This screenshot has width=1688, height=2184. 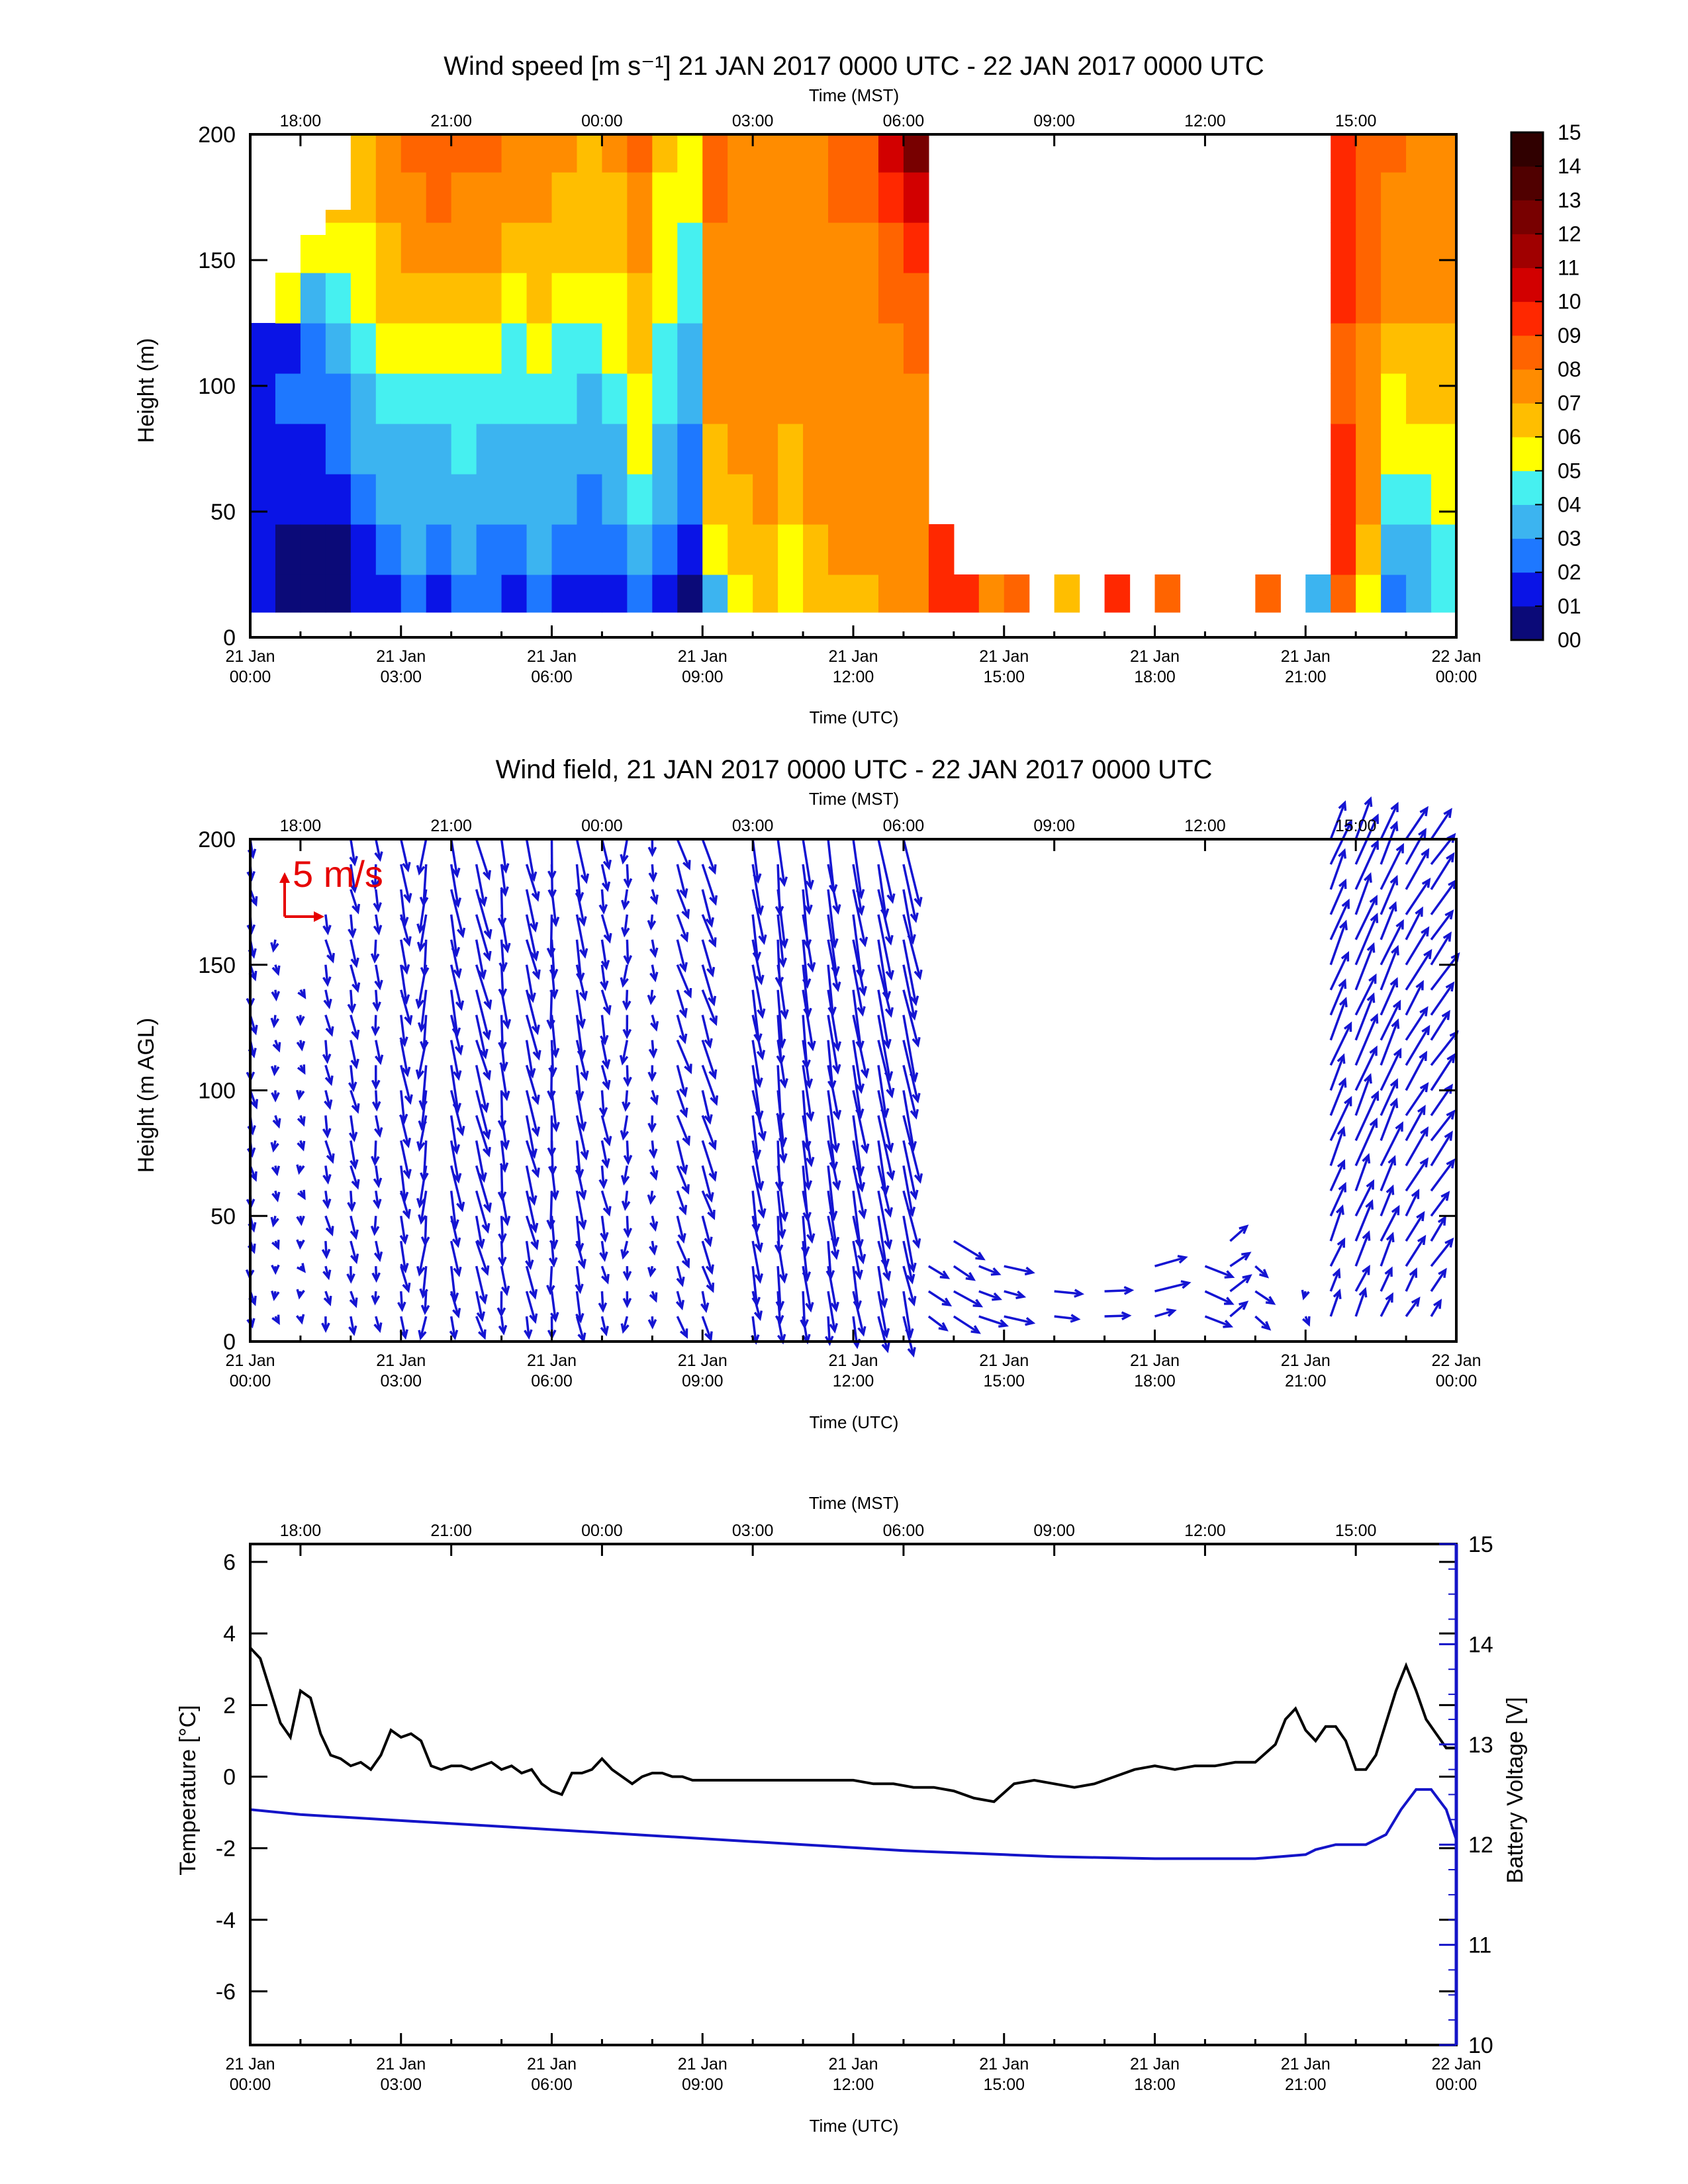 I want to click on temperature-y-tick-label: -6, so click(x=226, y=1992).